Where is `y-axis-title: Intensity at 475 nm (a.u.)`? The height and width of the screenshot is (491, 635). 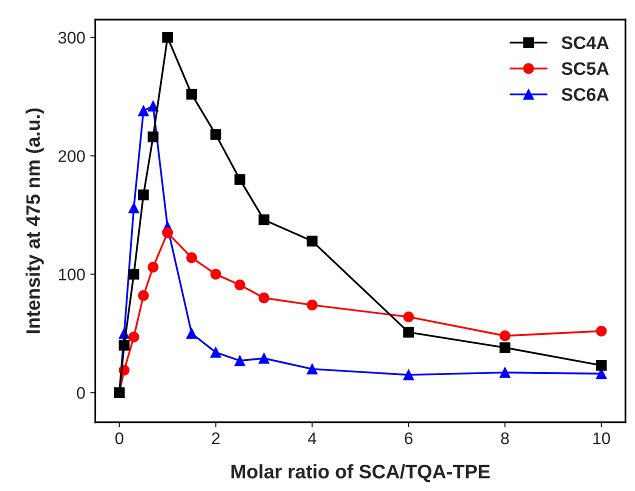
y-axis-title: Intensity at 475 nm (a.u.) is located at coordinates (35, 221).